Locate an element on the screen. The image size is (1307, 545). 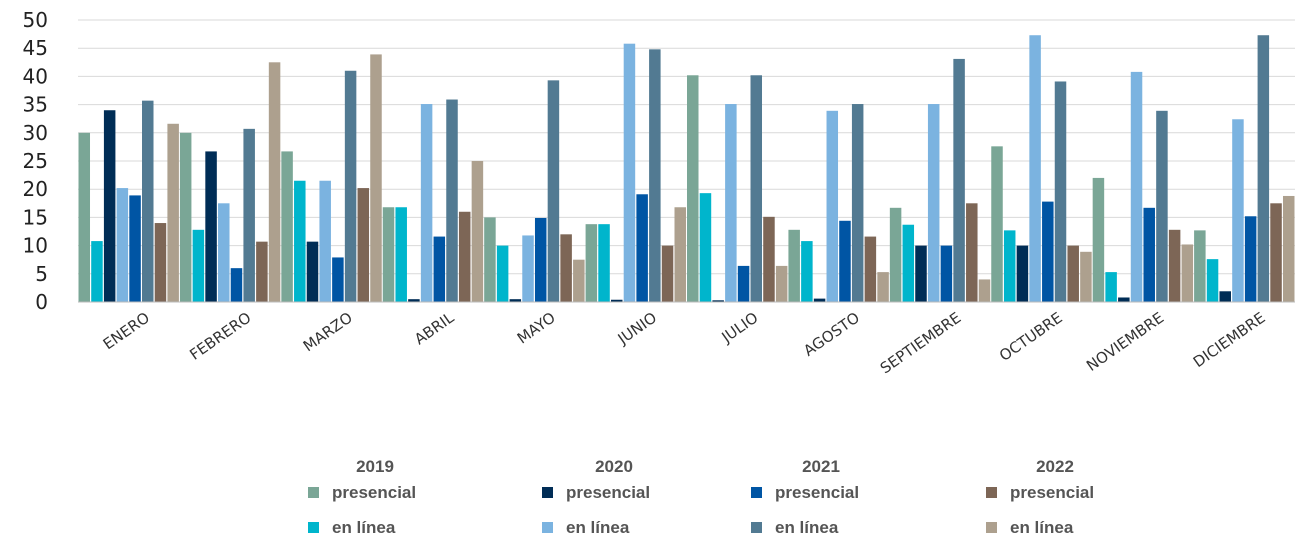
bar-2020-en-linea-junio is located at coordinates (629, 173).